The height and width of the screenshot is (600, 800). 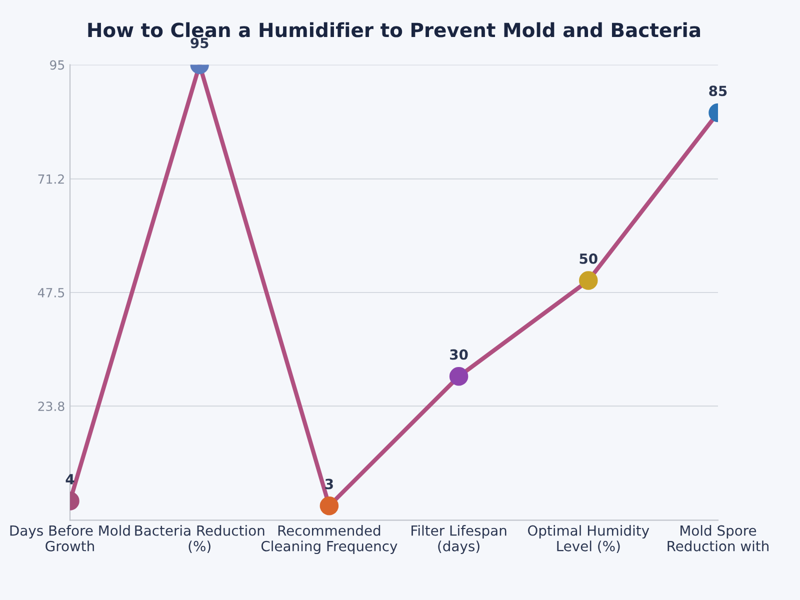 What do you see at coordinates (57, 65) in the screenshot?
I see `y-tick-label: 95` at bounding box center [57, 65].